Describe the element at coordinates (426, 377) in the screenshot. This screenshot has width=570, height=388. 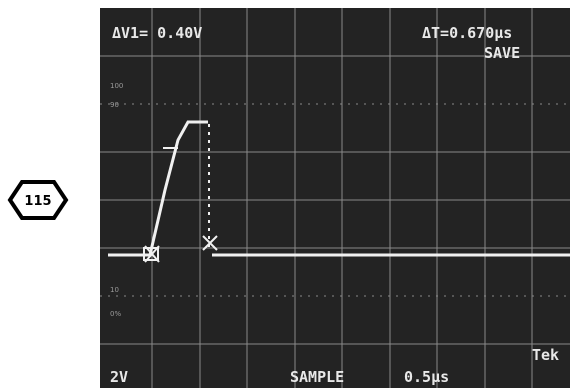
I see `time-per-div: 0.5µs` at that location.